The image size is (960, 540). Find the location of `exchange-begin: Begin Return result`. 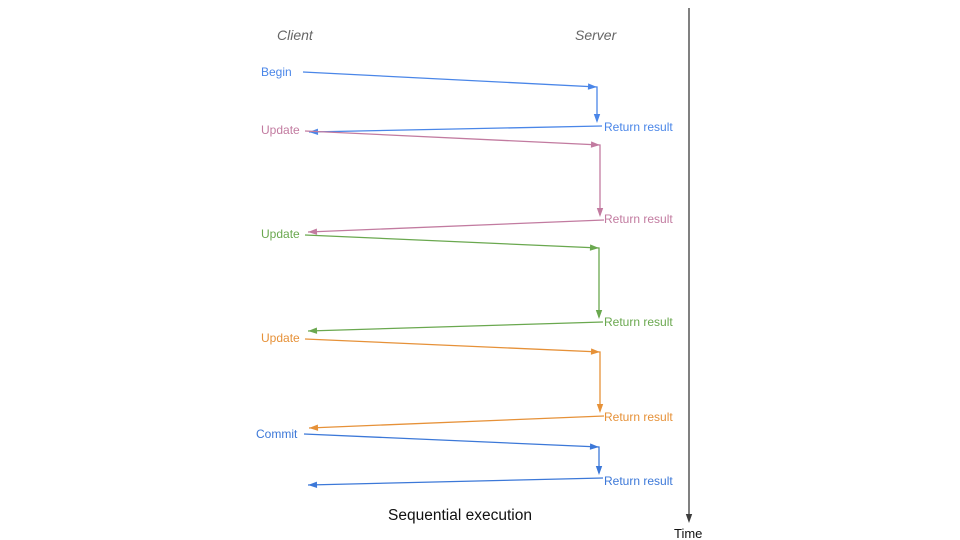

exchange-begin: Begin Return result is located at coordinates (467, 100).